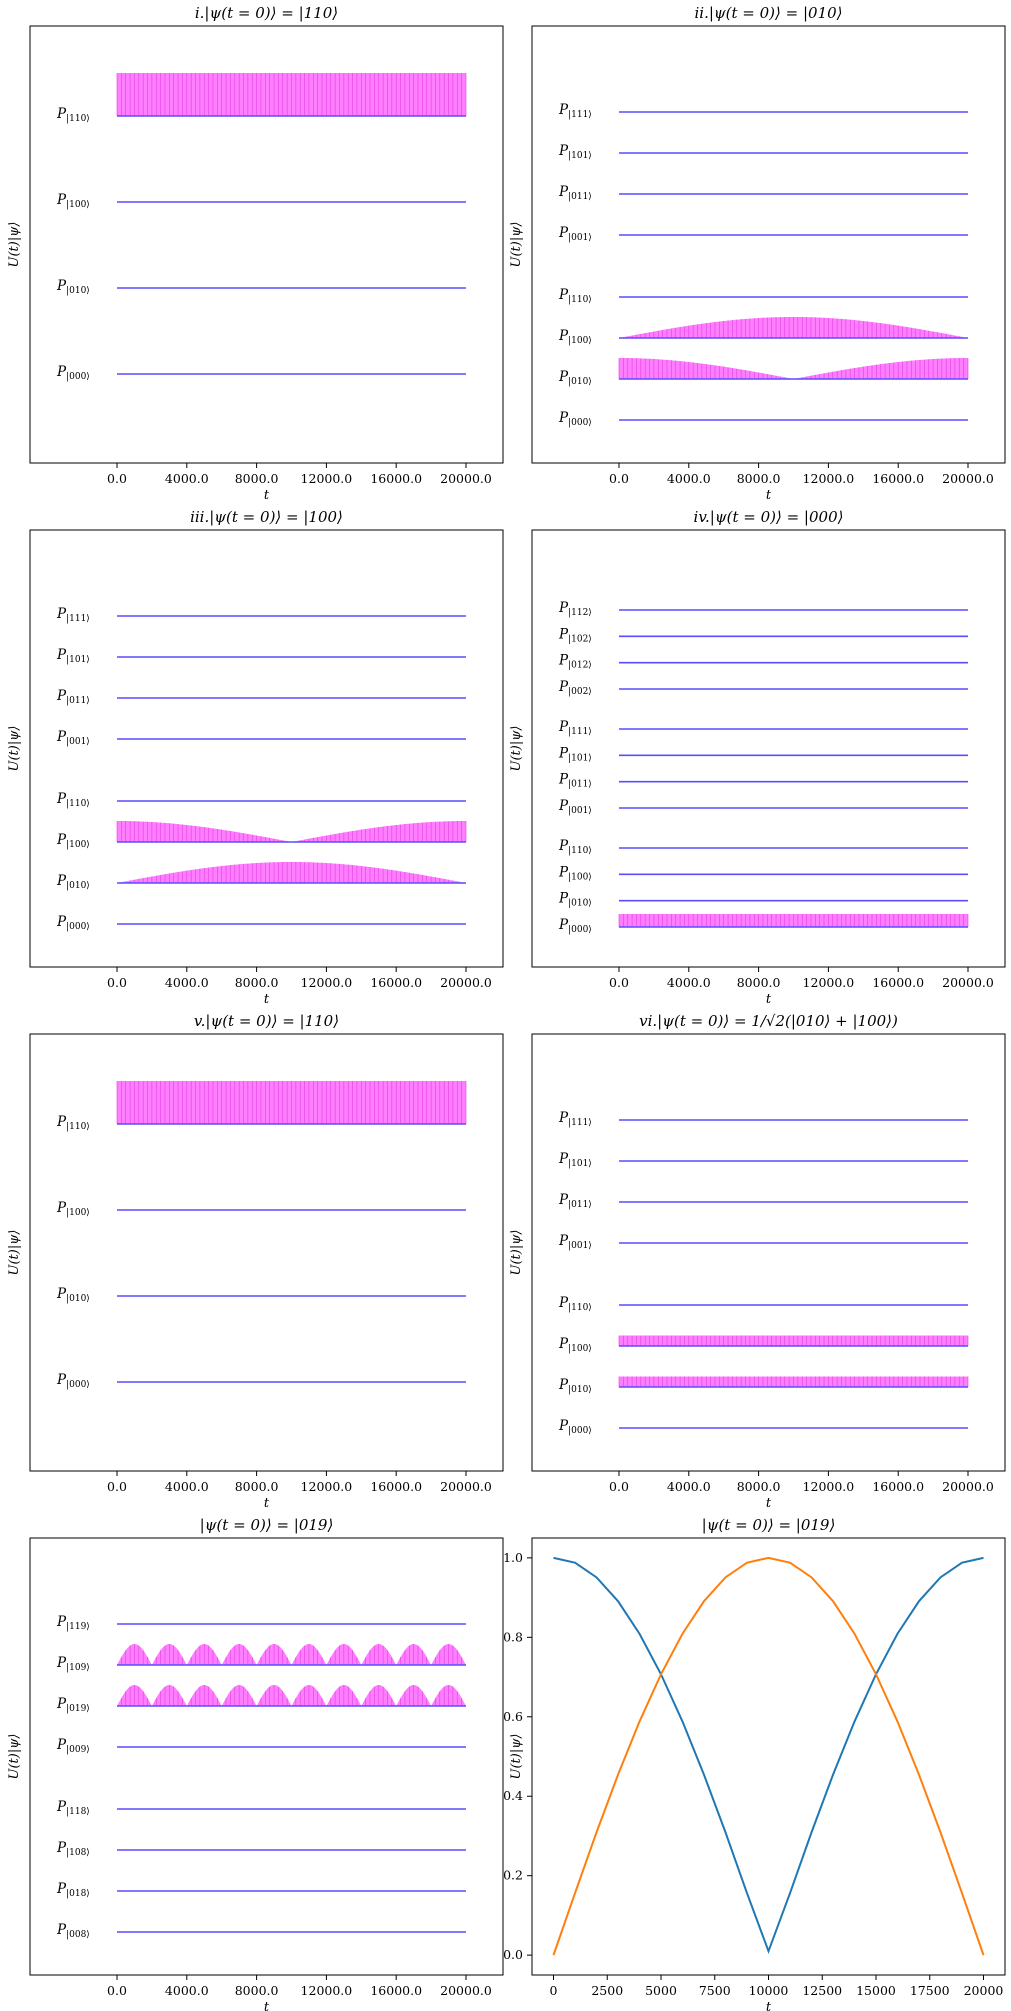 The width and height of the screenshot is (1011, 2011). I want to click on x-tick-label: 0.0, so click(117, 982).